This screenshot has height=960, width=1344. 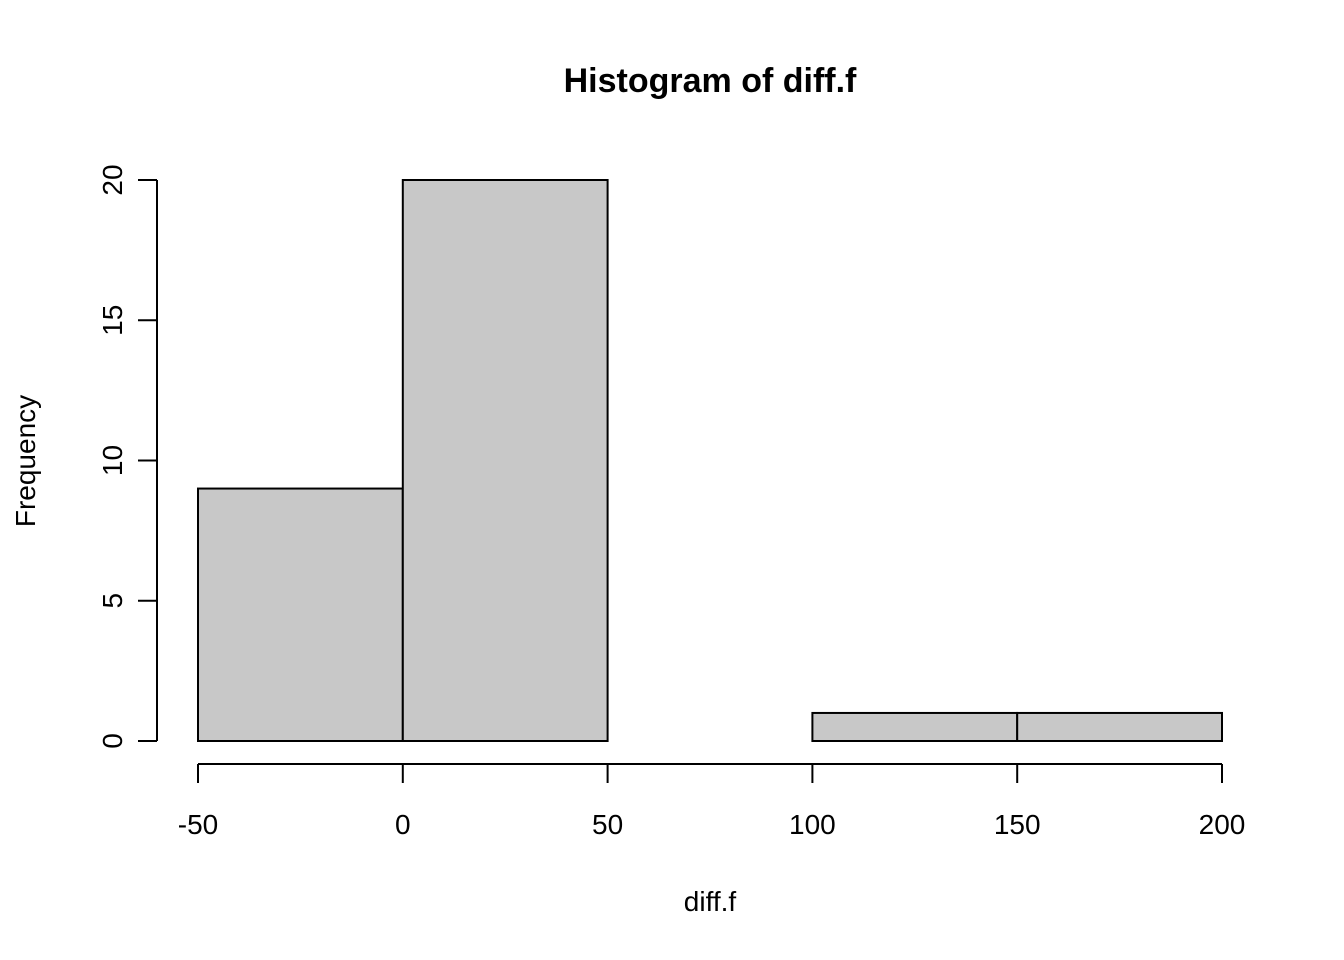 I want to click on chart-title: Histogram of diff.f, so click(x=710, y=81).